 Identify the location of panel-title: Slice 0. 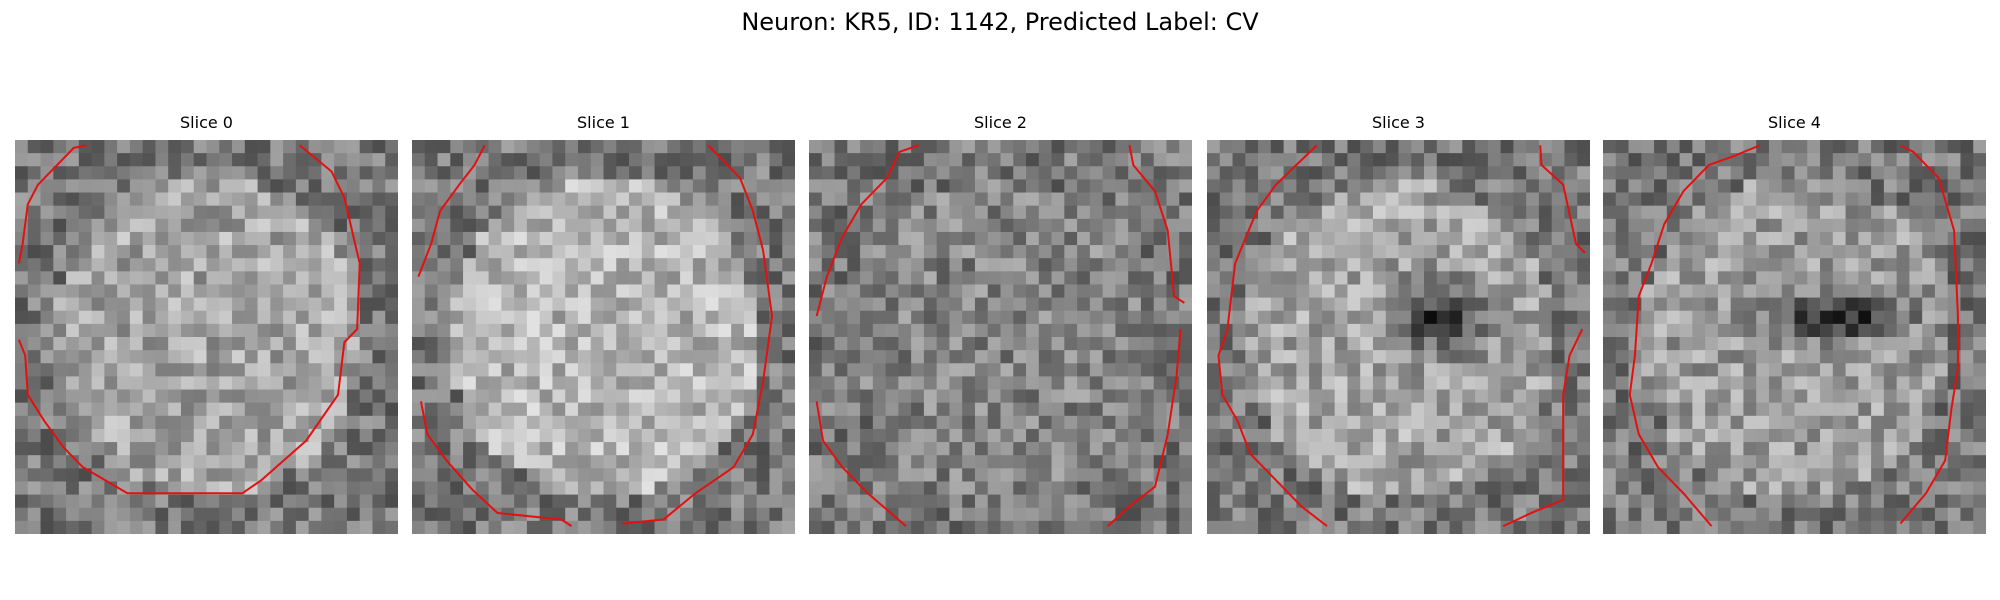
(206, 122).